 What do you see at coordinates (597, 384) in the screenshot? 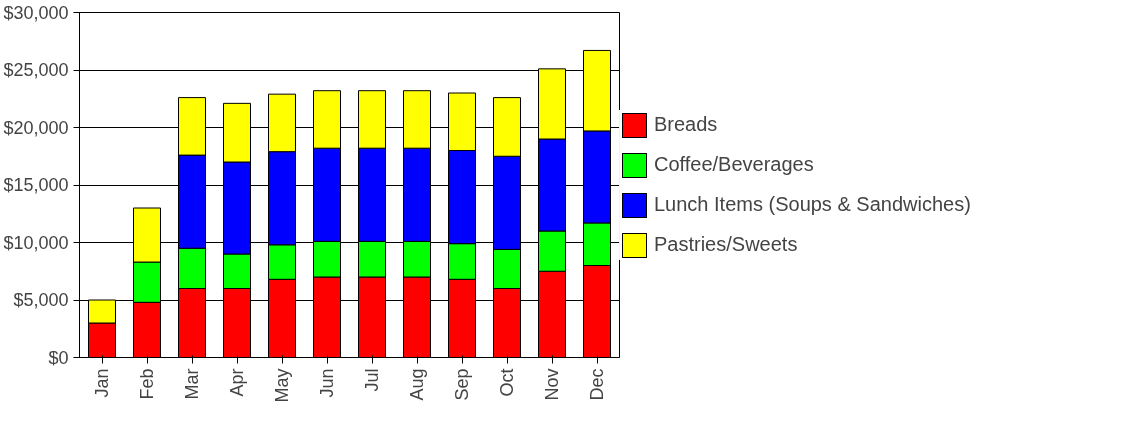
I see `x-tick-label: Dec` at bounding box center [597, 384].